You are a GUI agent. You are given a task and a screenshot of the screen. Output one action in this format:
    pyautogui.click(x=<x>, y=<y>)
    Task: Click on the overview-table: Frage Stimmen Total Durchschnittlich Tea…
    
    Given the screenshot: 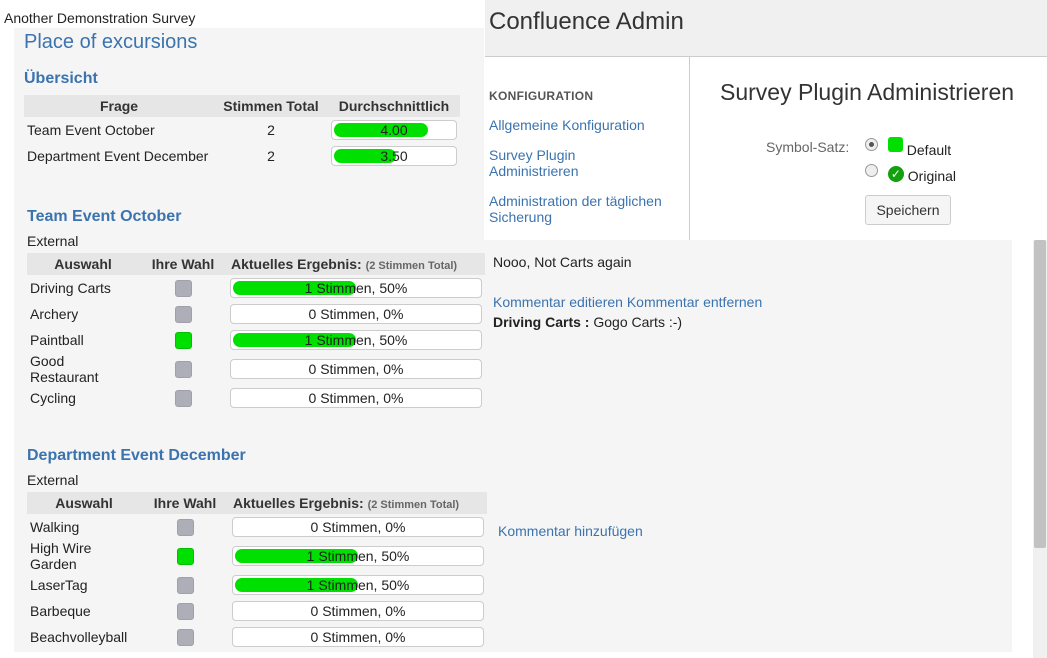 What is the action you would take?
    pyautogui.click(x=242, y=132)
    